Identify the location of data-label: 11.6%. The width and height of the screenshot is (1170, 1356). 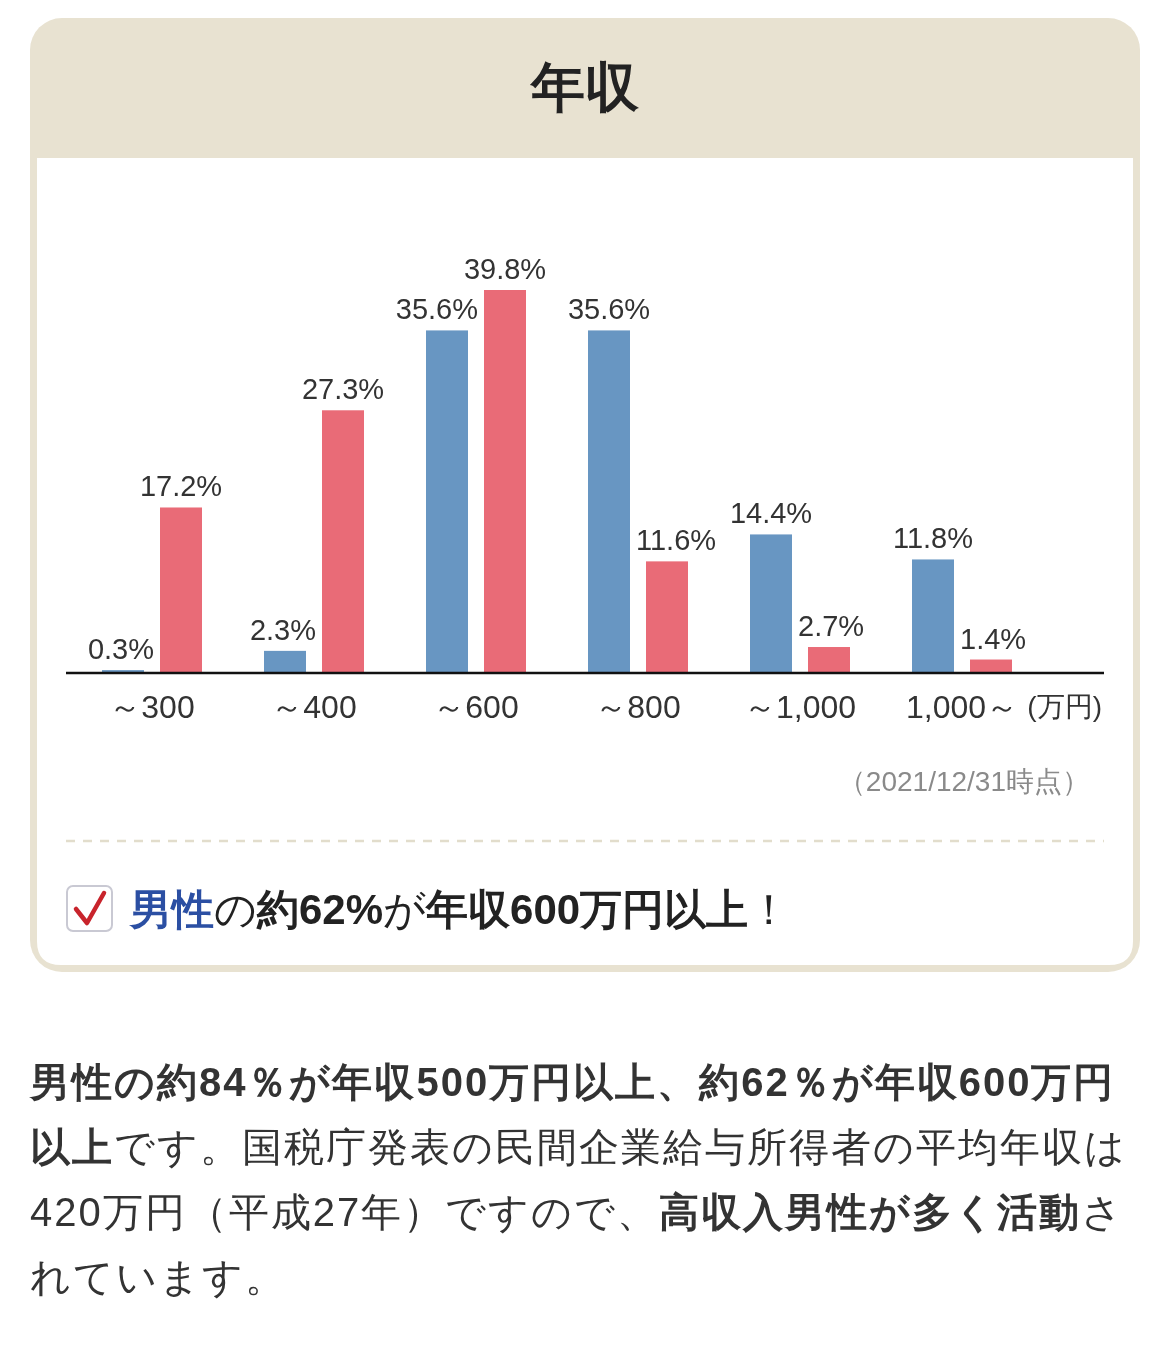
(676, 540).